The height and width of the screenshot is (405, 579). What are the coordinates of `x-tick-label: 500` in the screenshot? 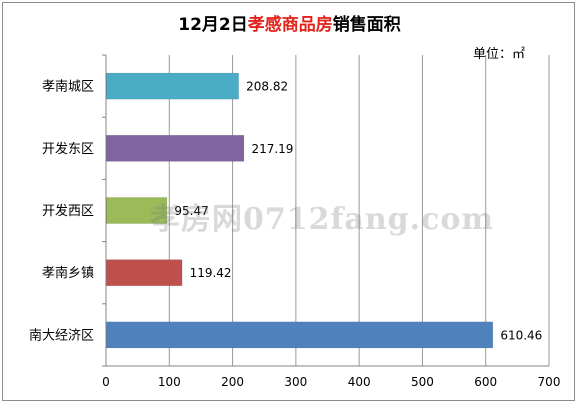 It's located at (422, 382).